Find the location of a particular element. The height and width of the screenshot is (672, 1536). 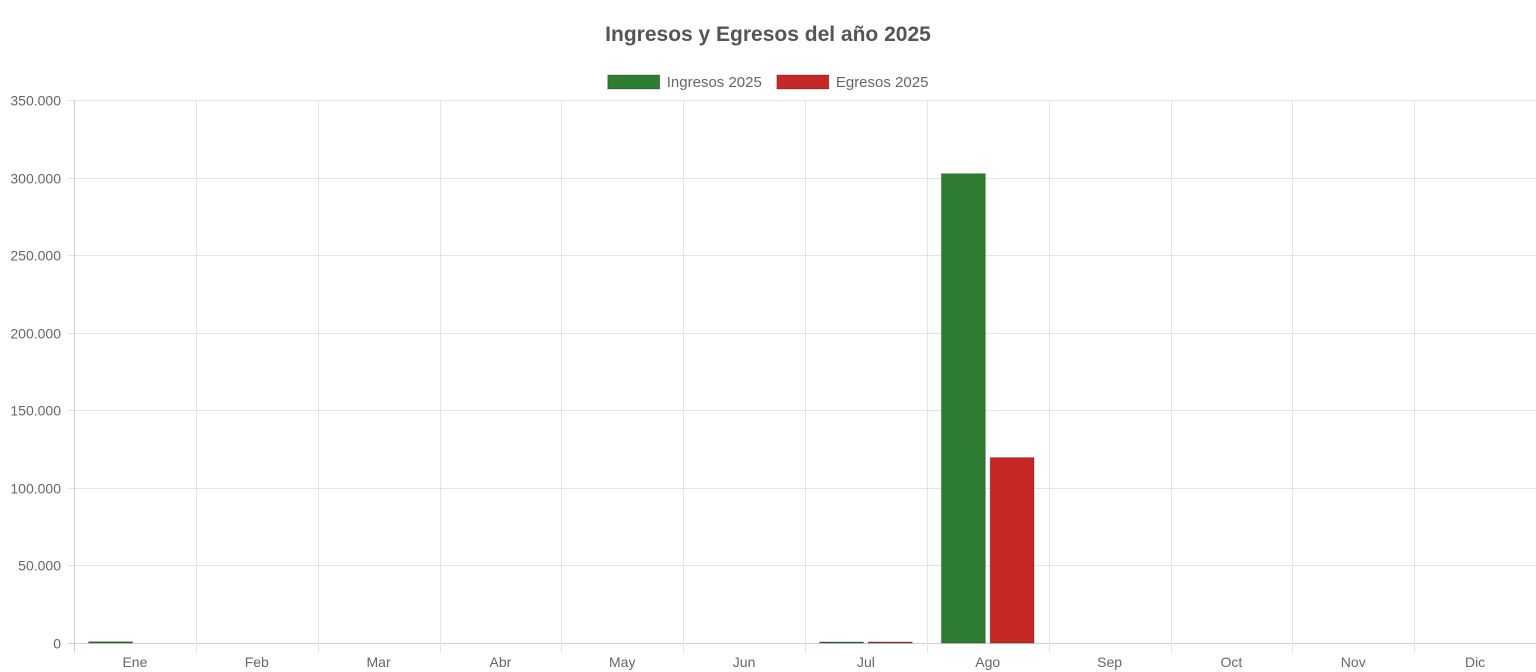

y-tick-label: 250.000 is located at coordinates (35, 256).